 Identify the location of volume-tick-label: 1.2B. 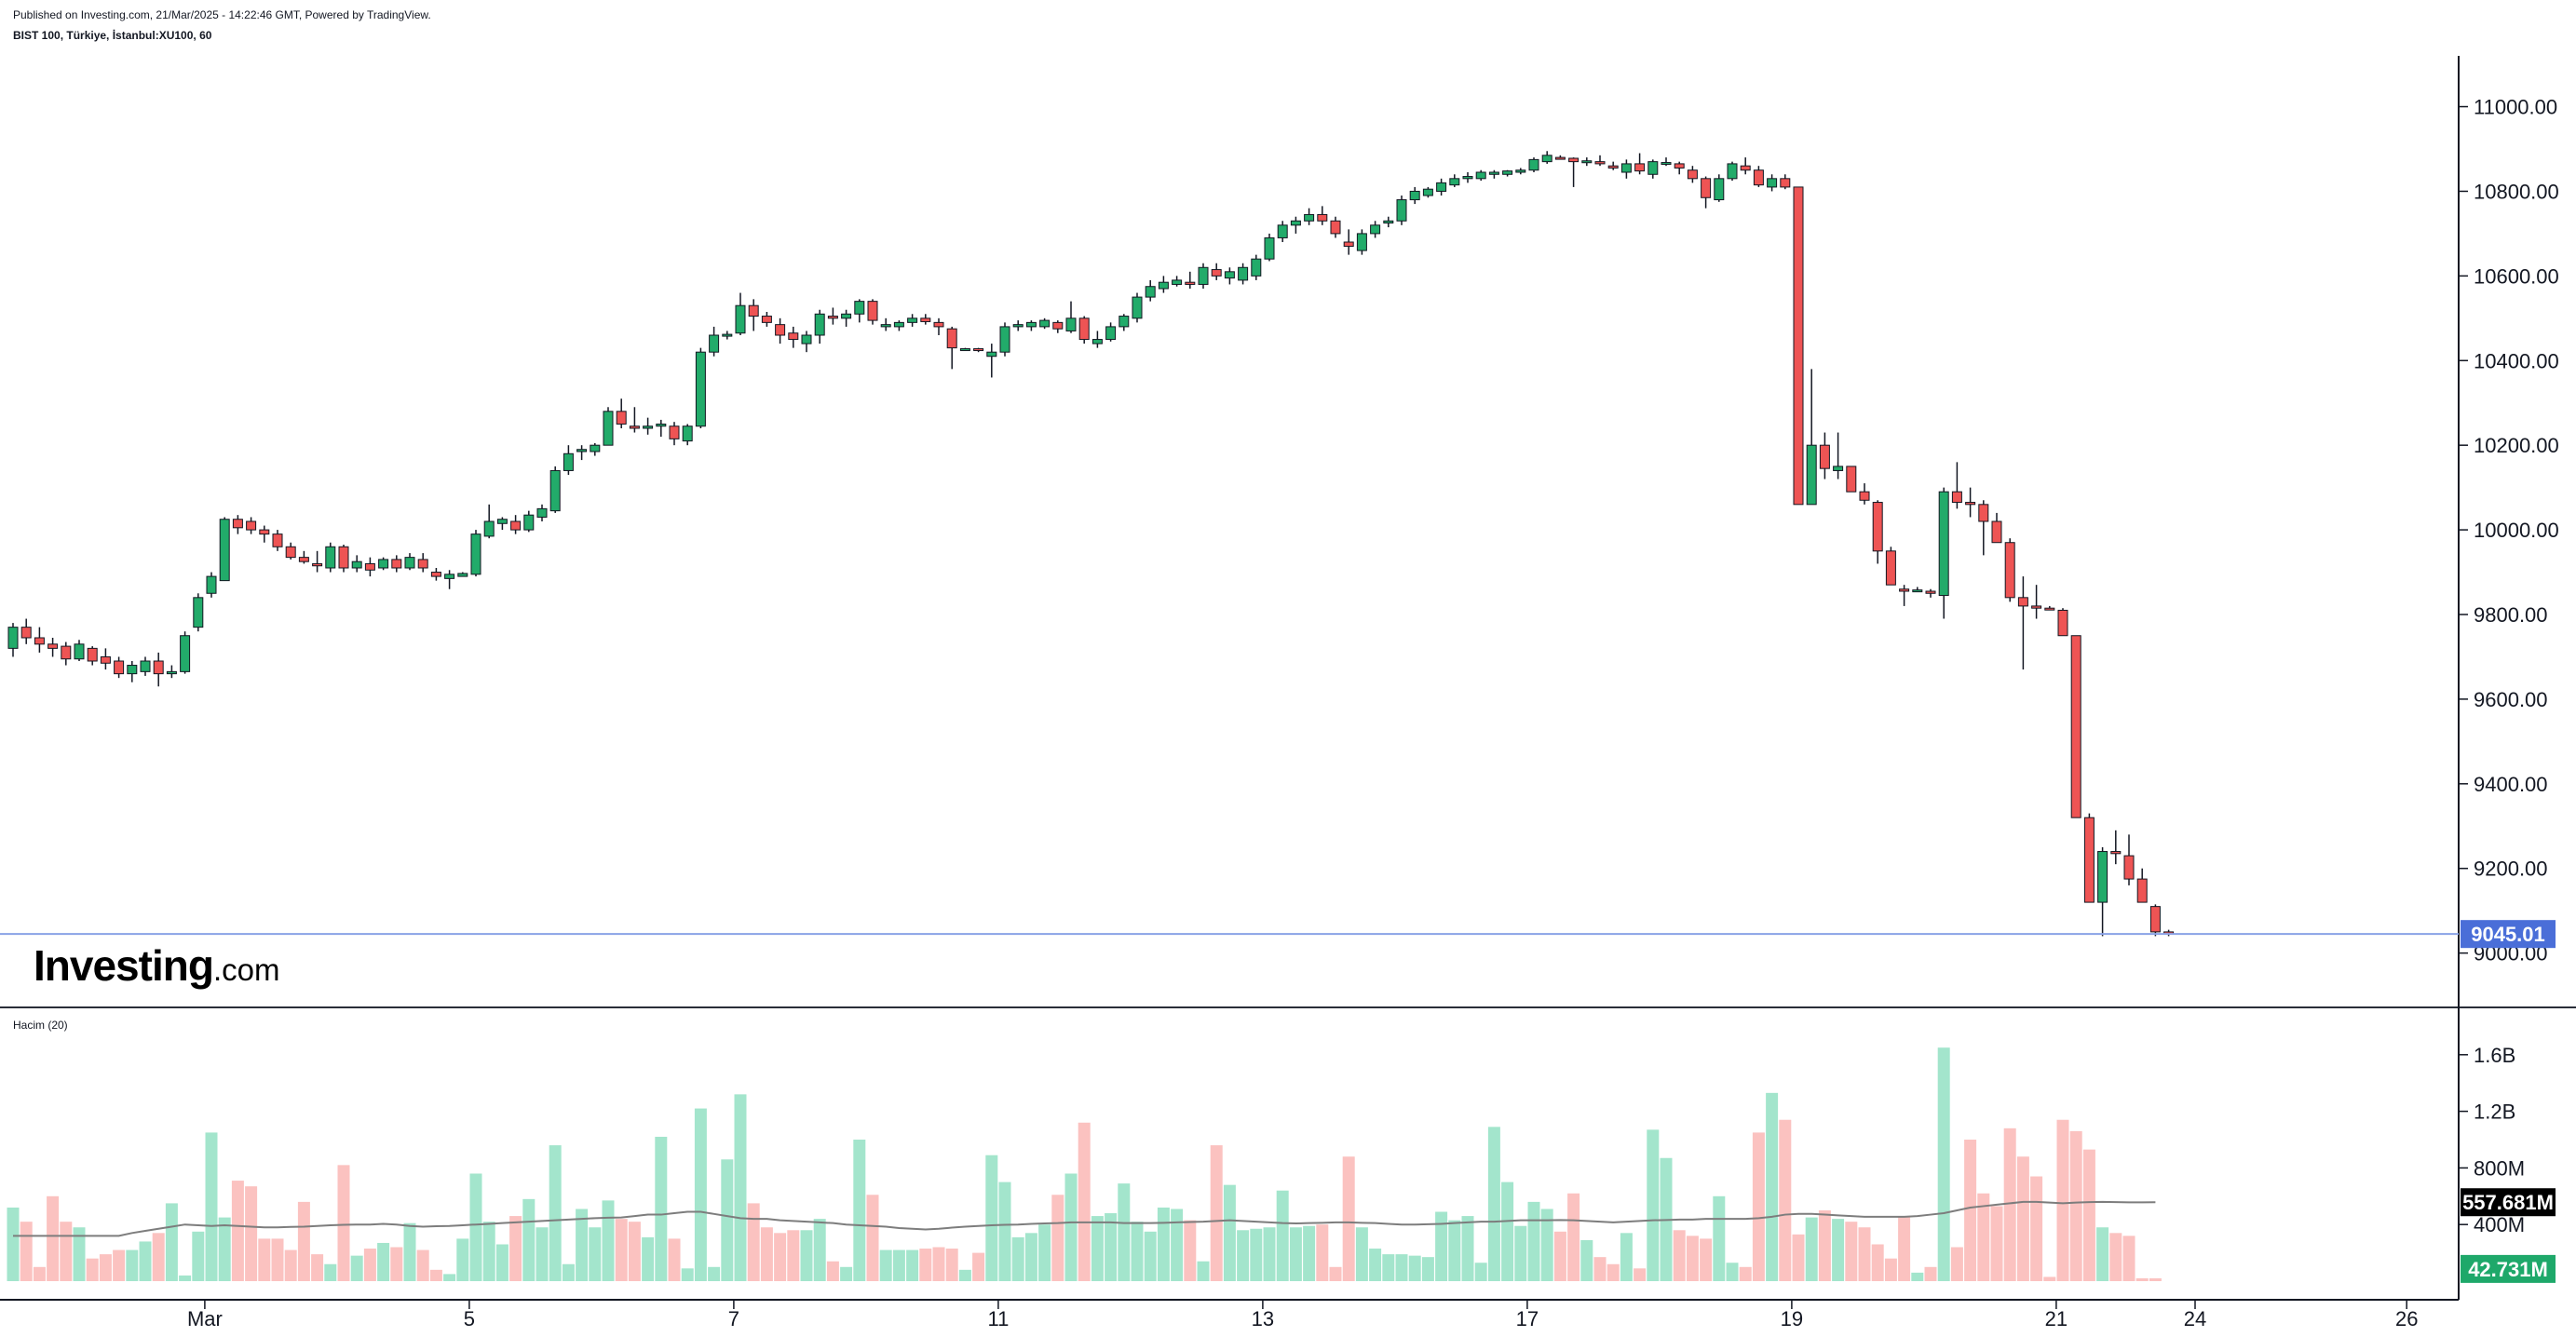
(2494, 1112).